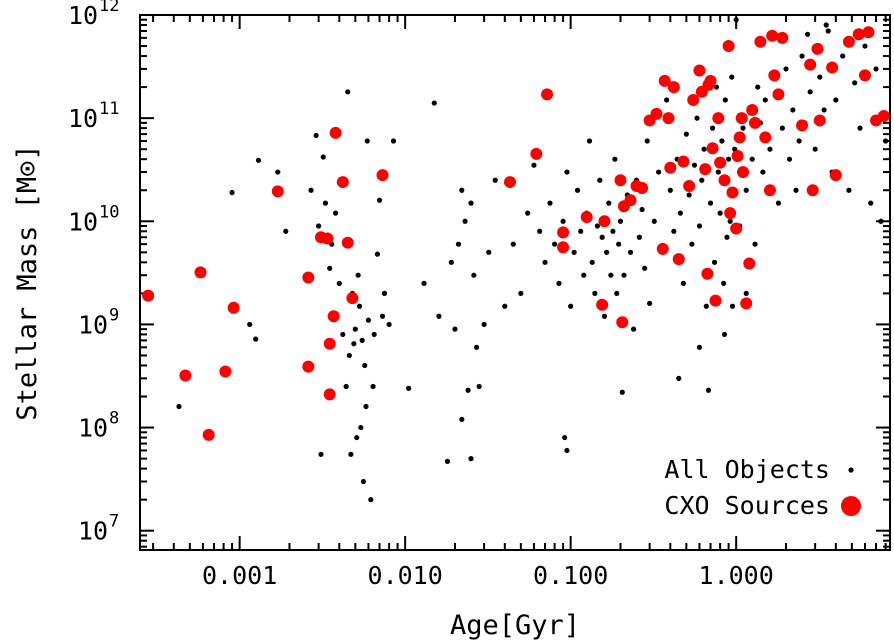  What do you see at coordinates (109, 109) in the screenshot?
I see `y-tick-label-exponent: 11` at bounding box center [109, 109].